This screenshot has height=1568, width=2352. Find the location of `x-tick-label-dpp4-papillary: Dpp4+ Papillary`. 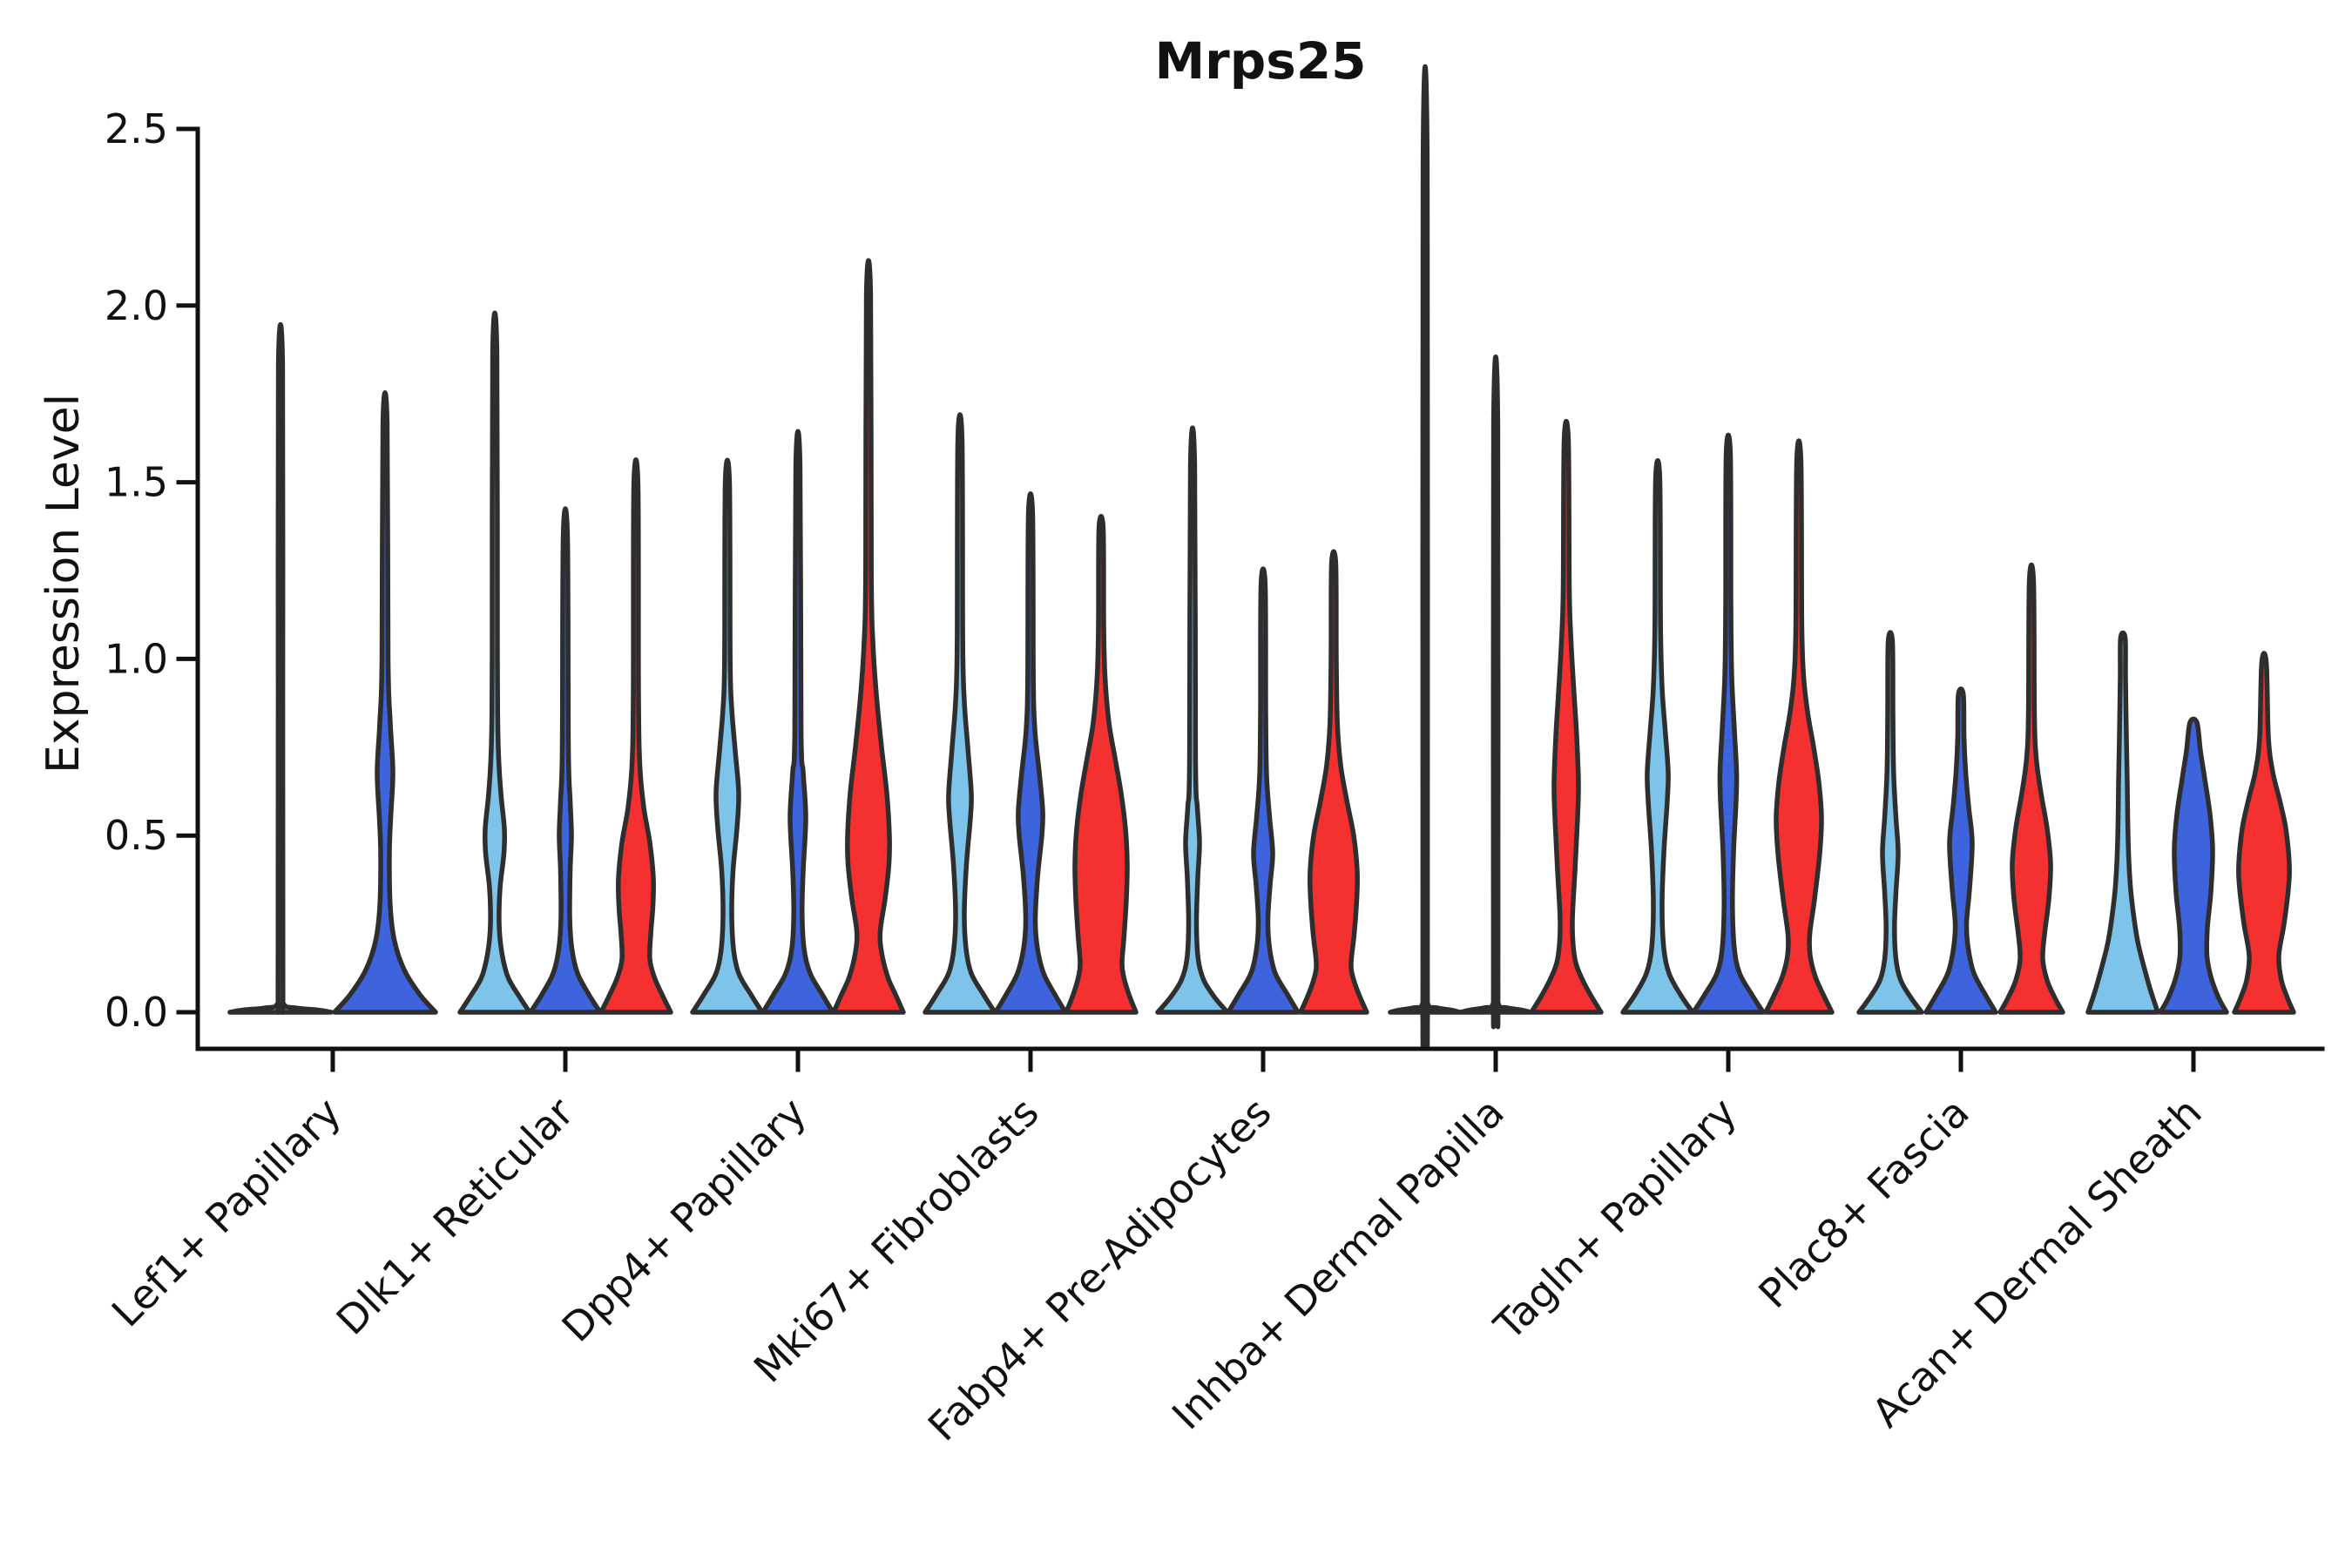

x-tick-label-dpp4-papillary: Dpp4+ Papillary is located at coordinates (684, 1220).